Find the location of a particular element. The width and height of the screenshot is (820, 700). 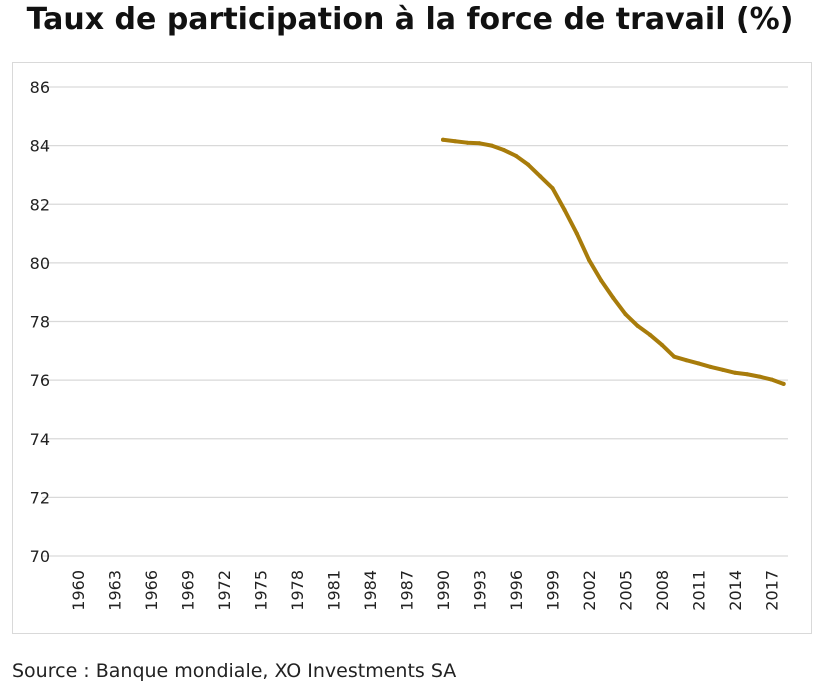

x-tick-label: 1981 is located at coordinates (334, 590).